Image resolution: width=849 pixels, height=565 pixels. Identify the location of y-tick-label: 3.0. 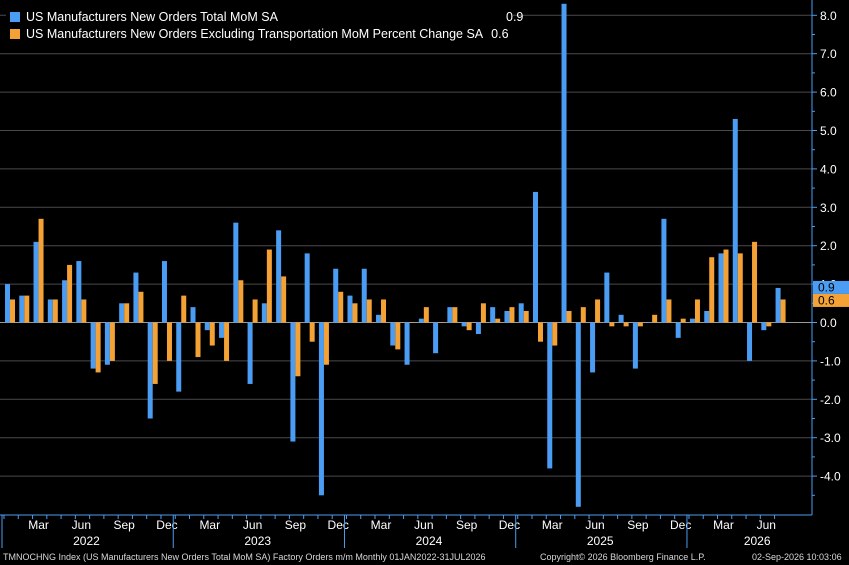
(828, 208).